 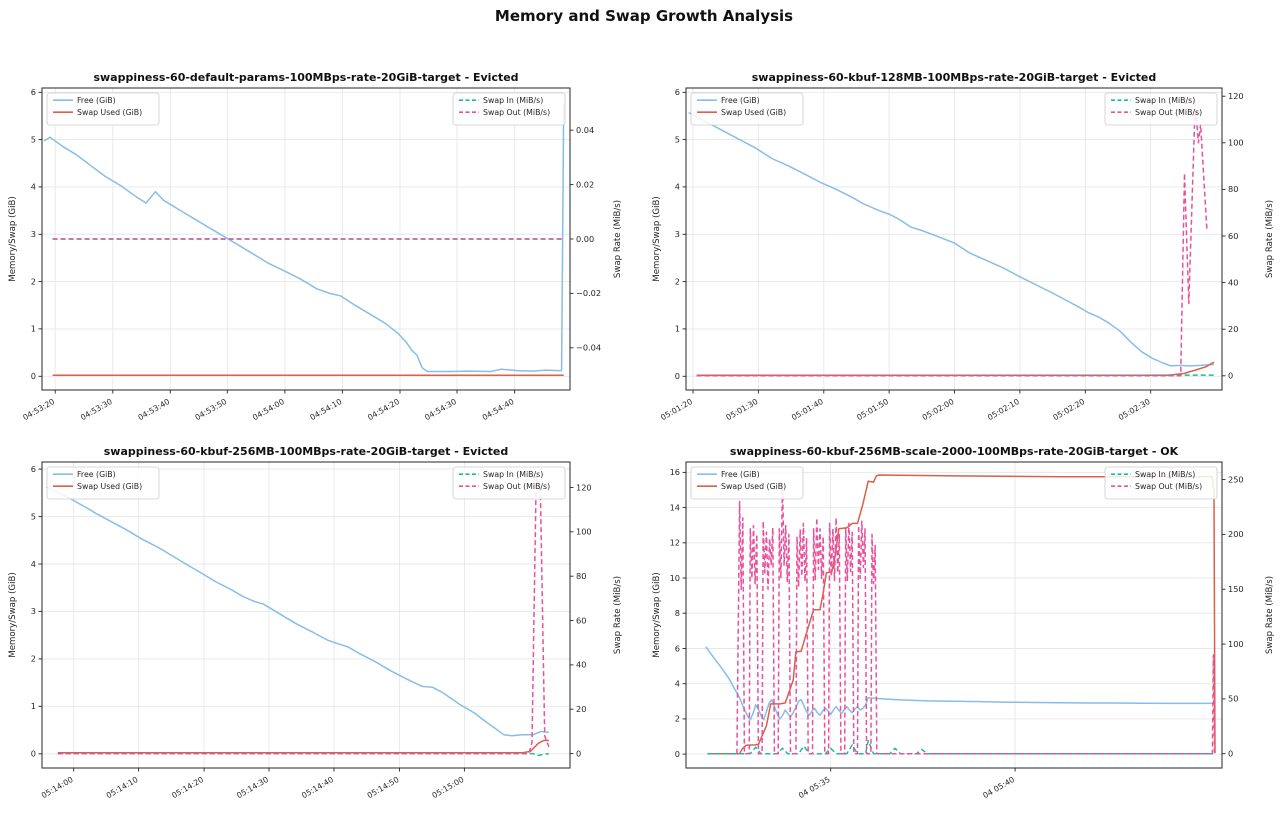 What do you see at coordinates (1233, 189) in the screenshot?
I see `right-tick-label: 80` at bounding box center [1233, 189].